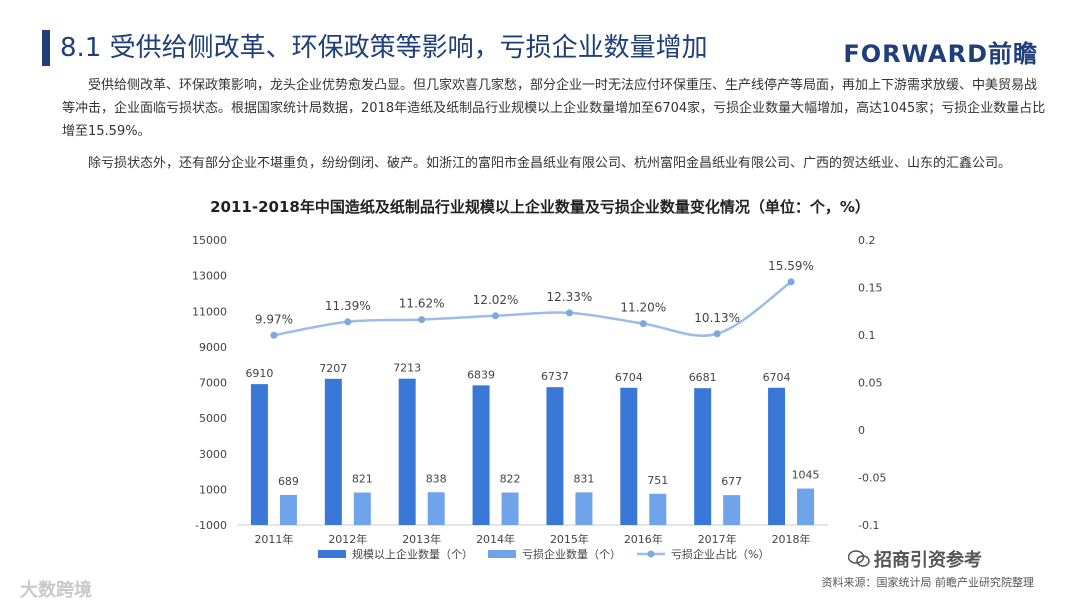 This screenshot has width=1080, height=608. What do you see at coordinates (496, 300) in the screenshot?
I see `loss-ratio-label: 12.02%` at bounding box center [496, 300].